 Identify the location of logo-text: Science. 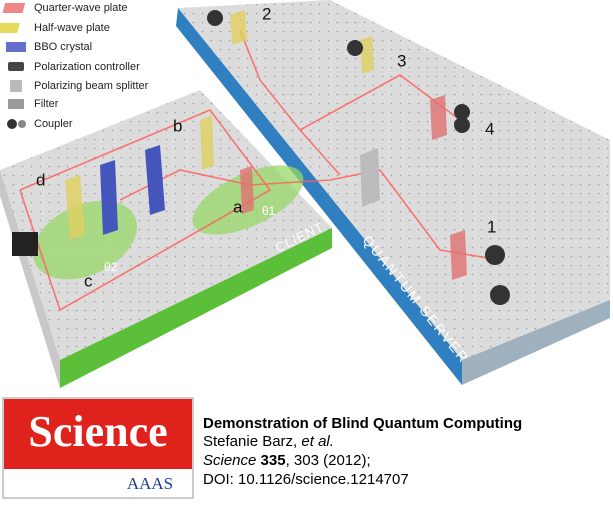
(97, 431).